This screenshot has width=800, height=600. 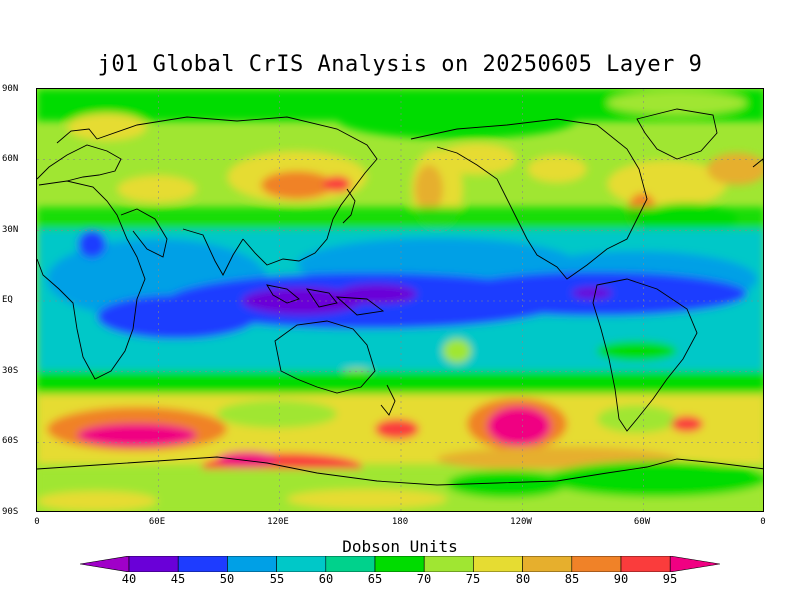 What do you see at coordinates (129, 579) in the screenshot?
I see `colorbar-label-40: 40` at bounding box center [129, 579].